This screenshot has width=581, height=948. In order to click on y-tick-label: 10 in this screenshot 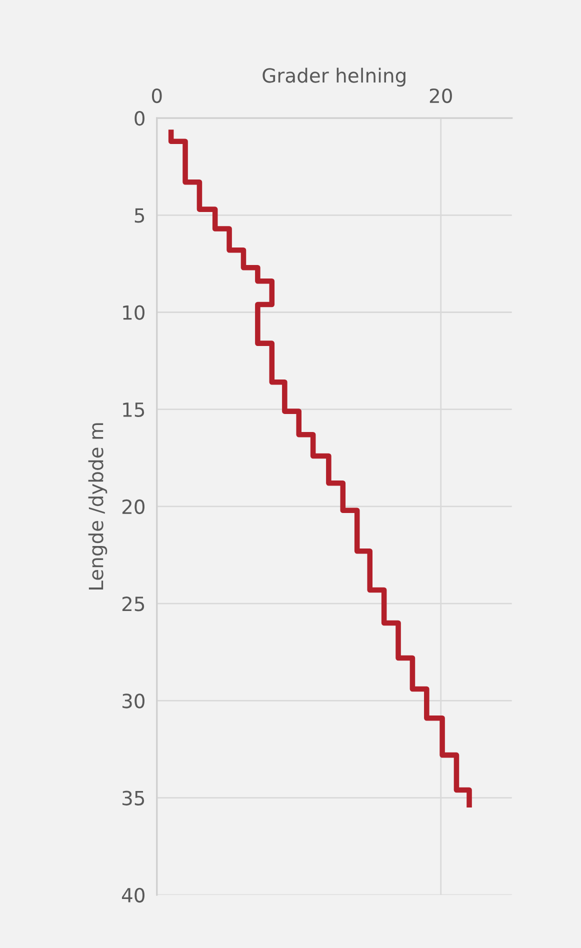, I will do `click(133, 312)`.